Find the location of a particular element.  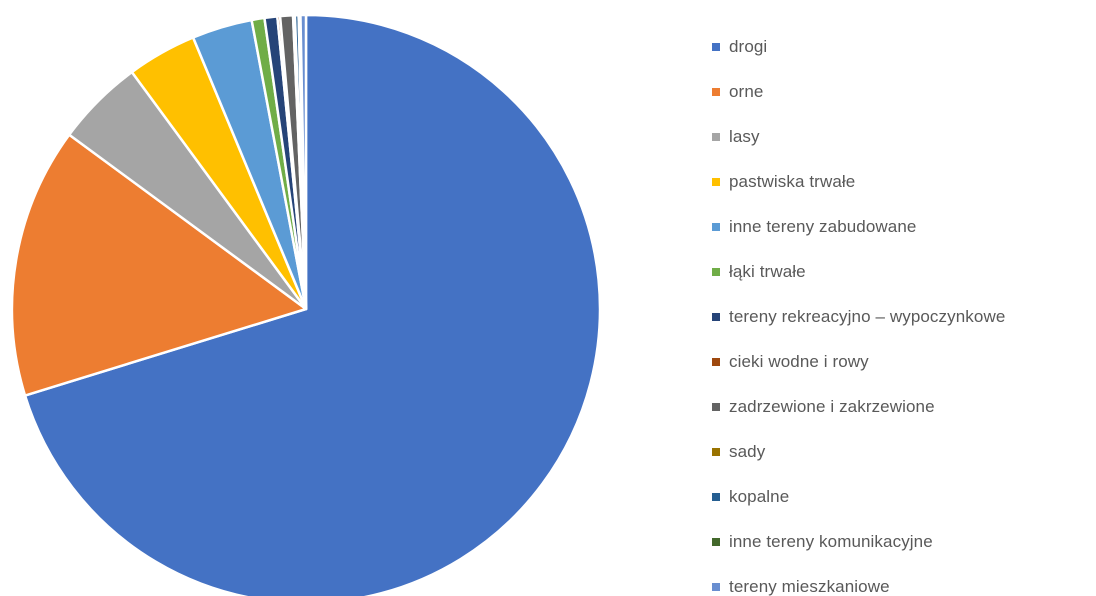

legend-item-7: cieki wodne i rowy is located at coordinates (902, 361).